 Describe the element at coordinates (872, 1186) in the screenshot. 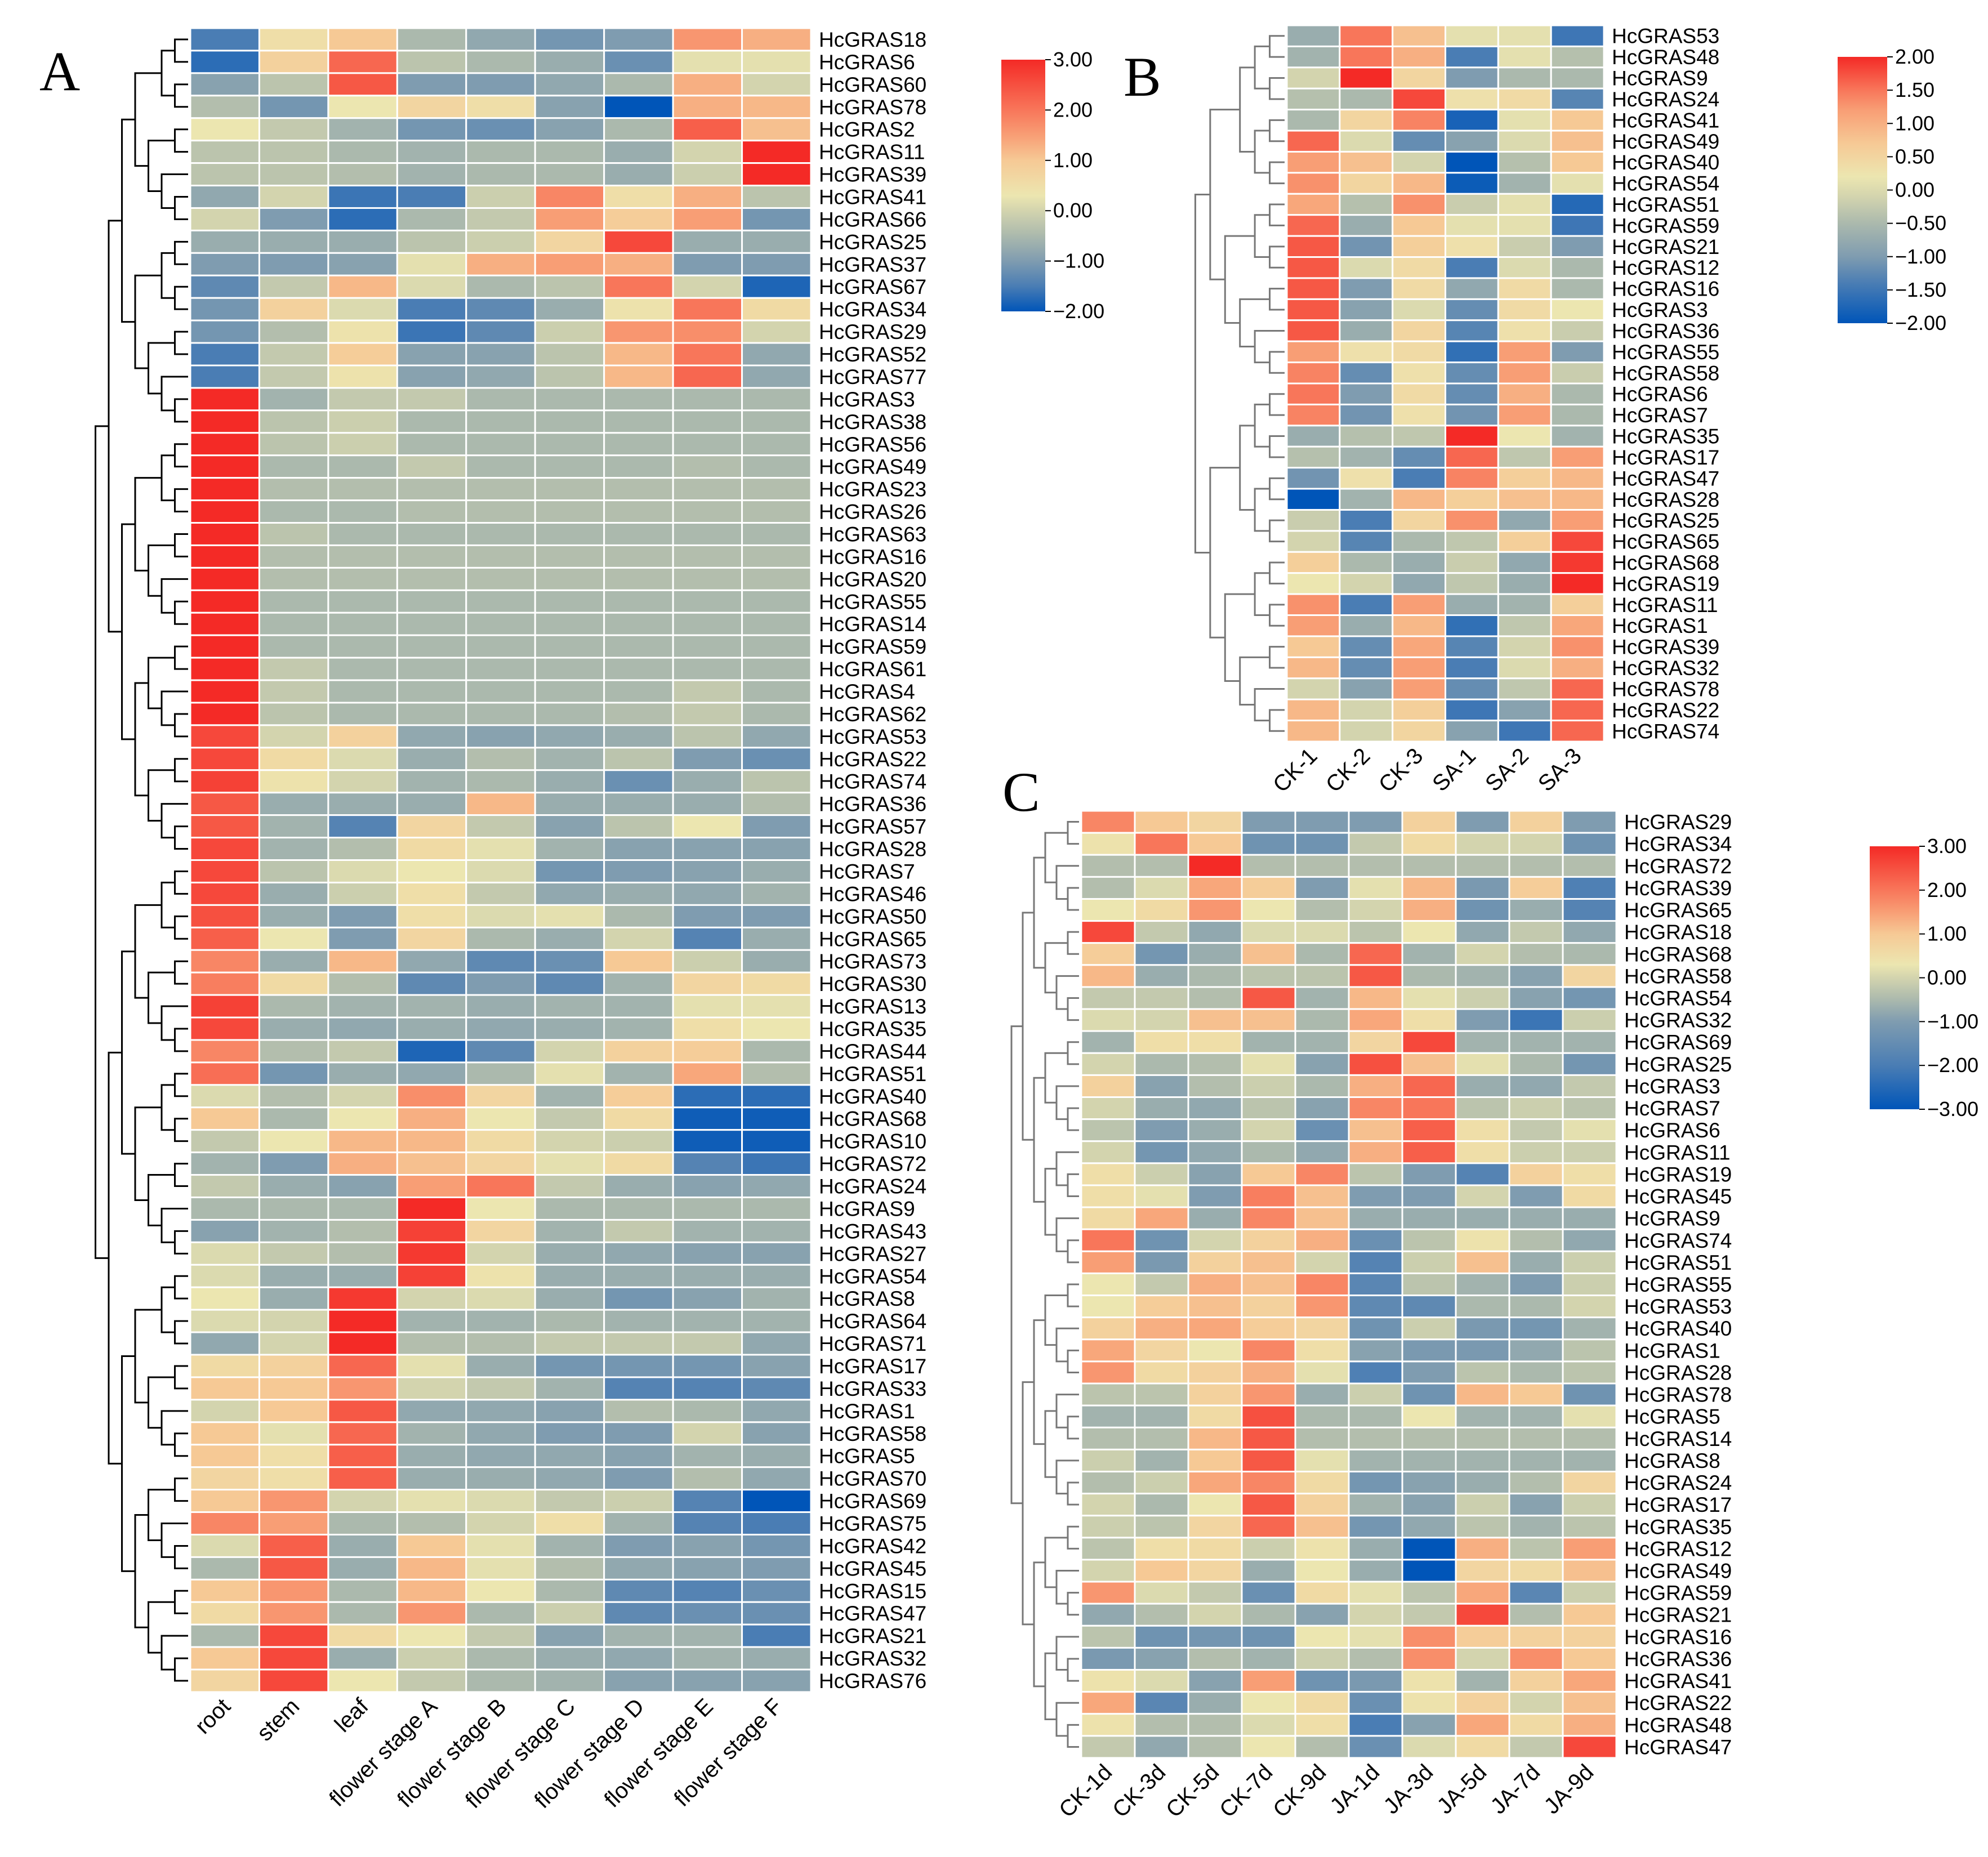

I see `row-label: HcGRAS24` at that location.